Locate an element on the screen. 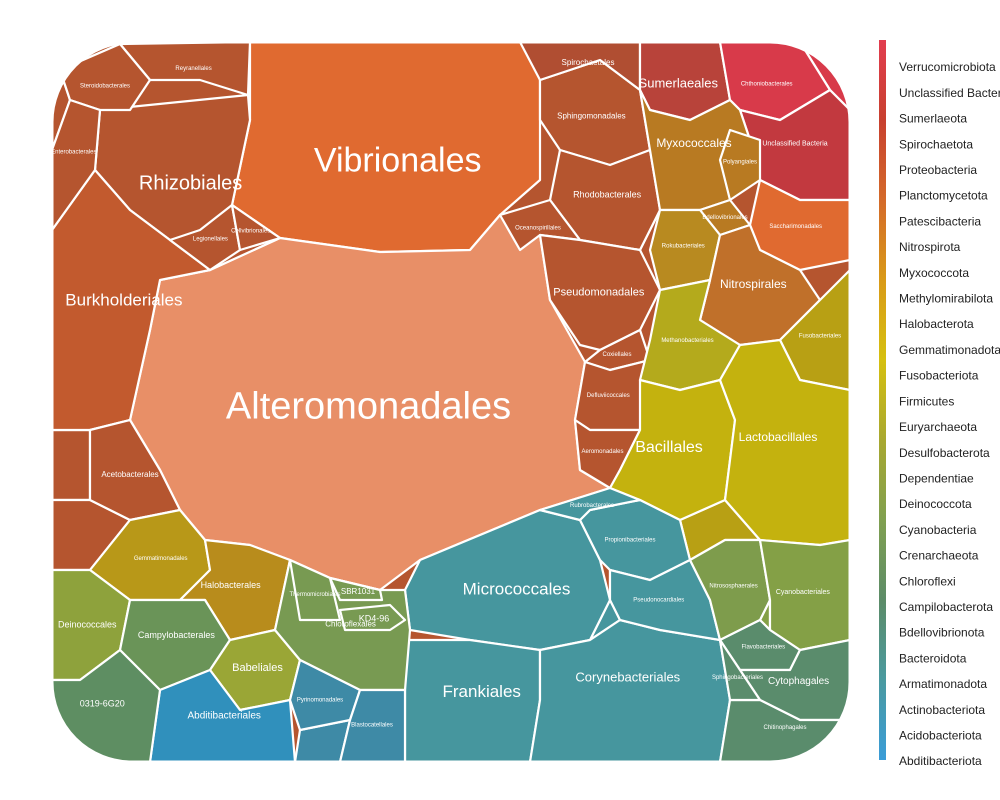 The width and height of the screenshot is (1000, 800). treemap-cell-polyangiales is located at coordinates (740, 165).